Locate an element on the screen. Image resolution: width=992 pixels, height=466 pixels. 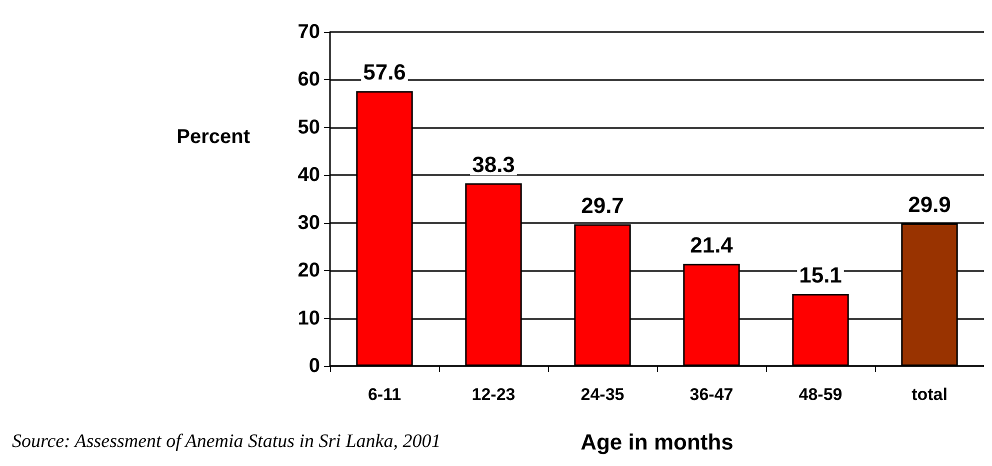
x-tick-label: 24-35 is located at coordinates (602, 394).